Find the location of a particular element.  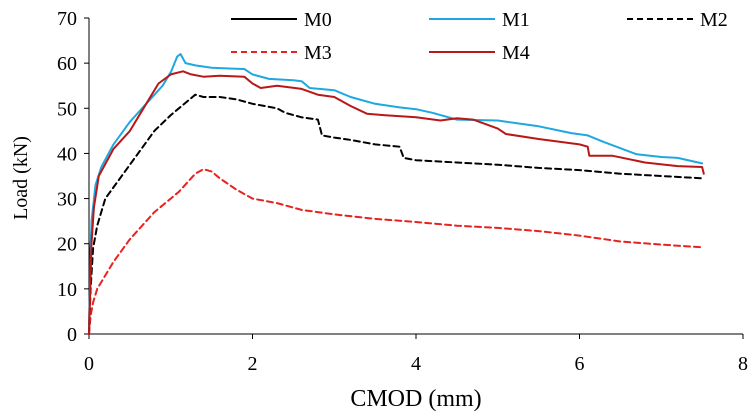

y-tick-label: 10 is located at coordinates (67, 290).